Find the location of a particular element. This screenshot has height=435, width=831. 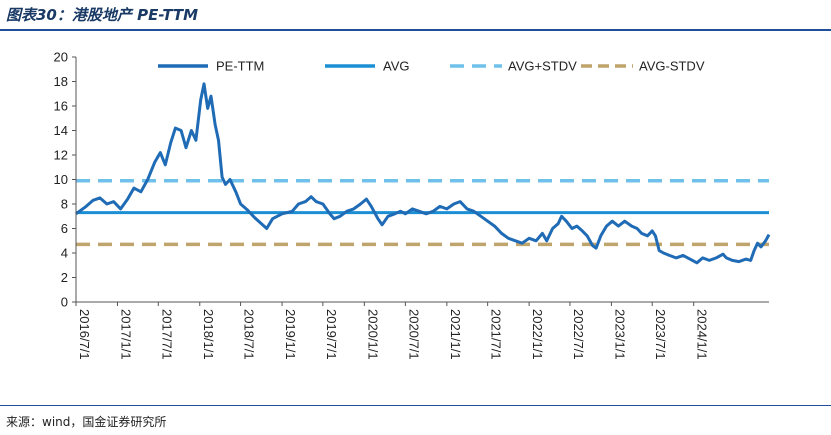

x-tick-label: 2022/1/1 is located at coordinates (537, 334).